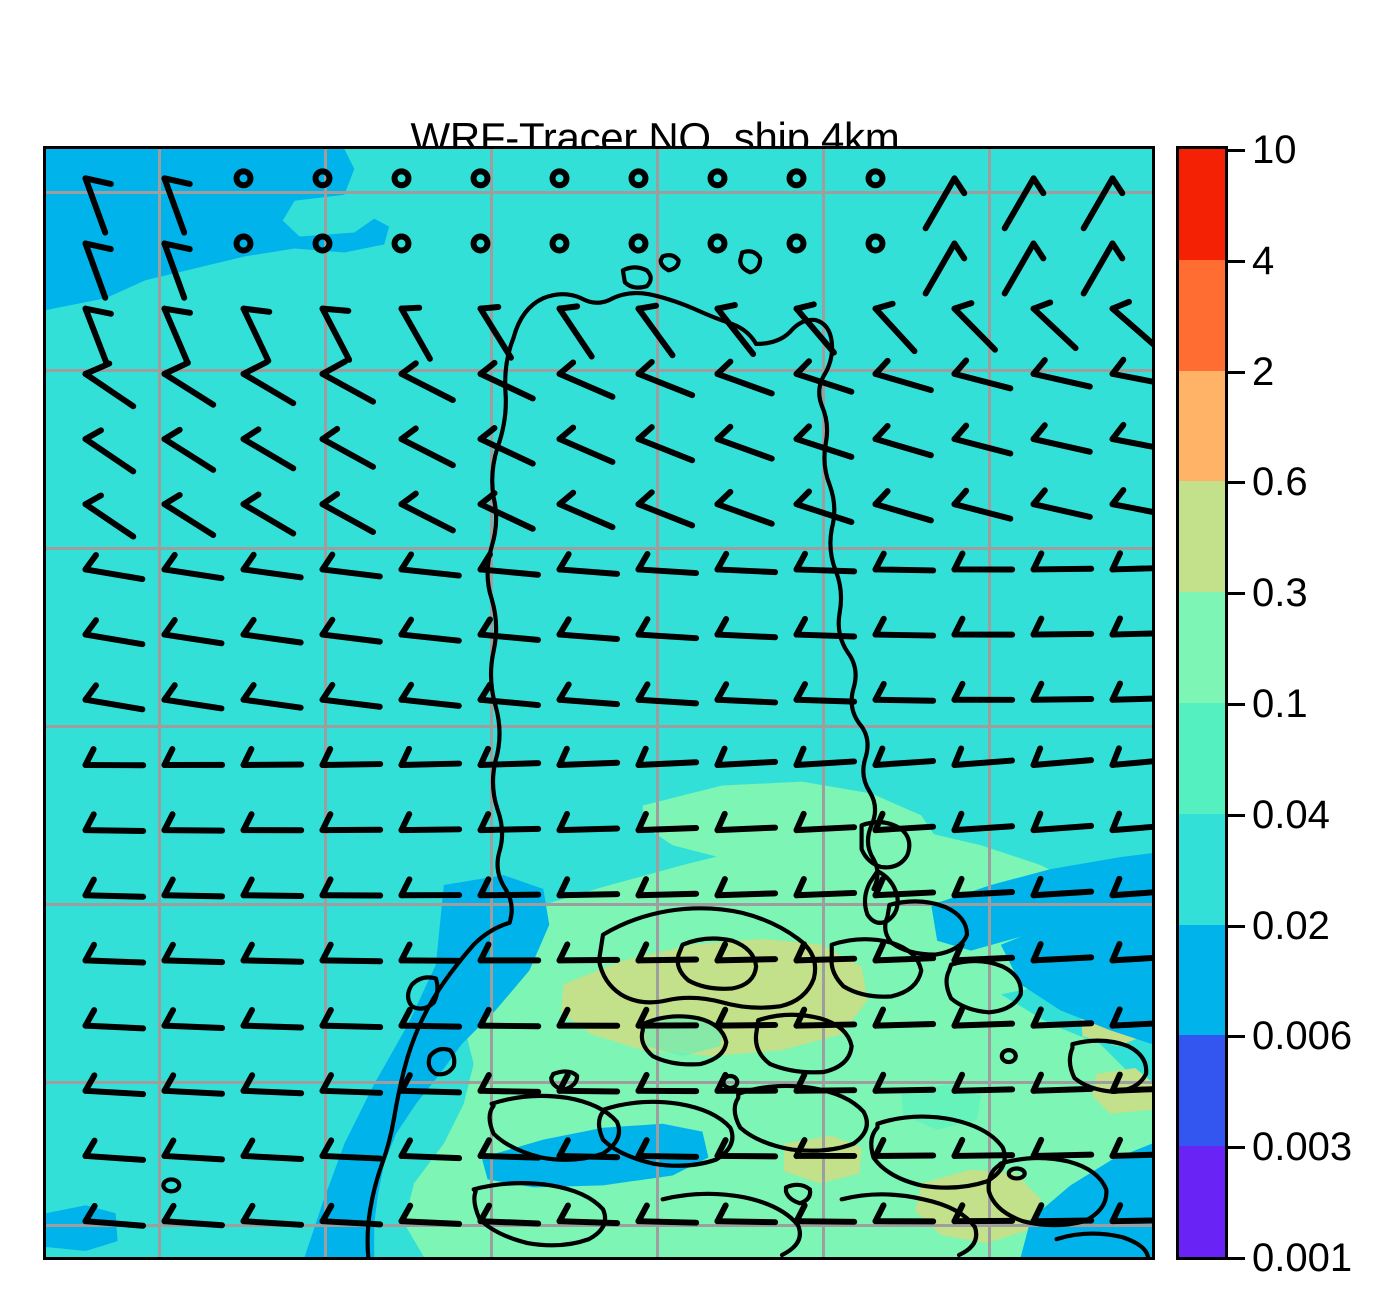 Image resolution: width=1400 pixels, height=1313 pixels. What do you see at coordinates (1280, 482) in the screenshot?
I see `colorbar-tick-label: 0.6` at bounding box center [1280, 482].